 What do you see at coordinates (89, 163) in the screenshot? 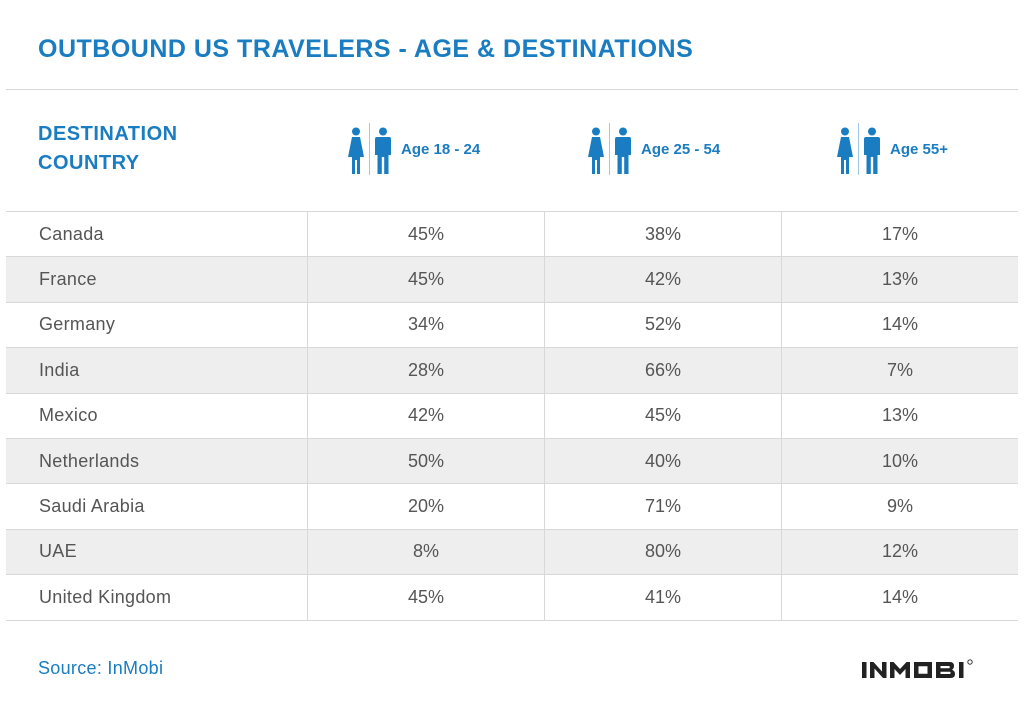
I see `header-line-2: COUNTRY` at bounding box center [89, 163].